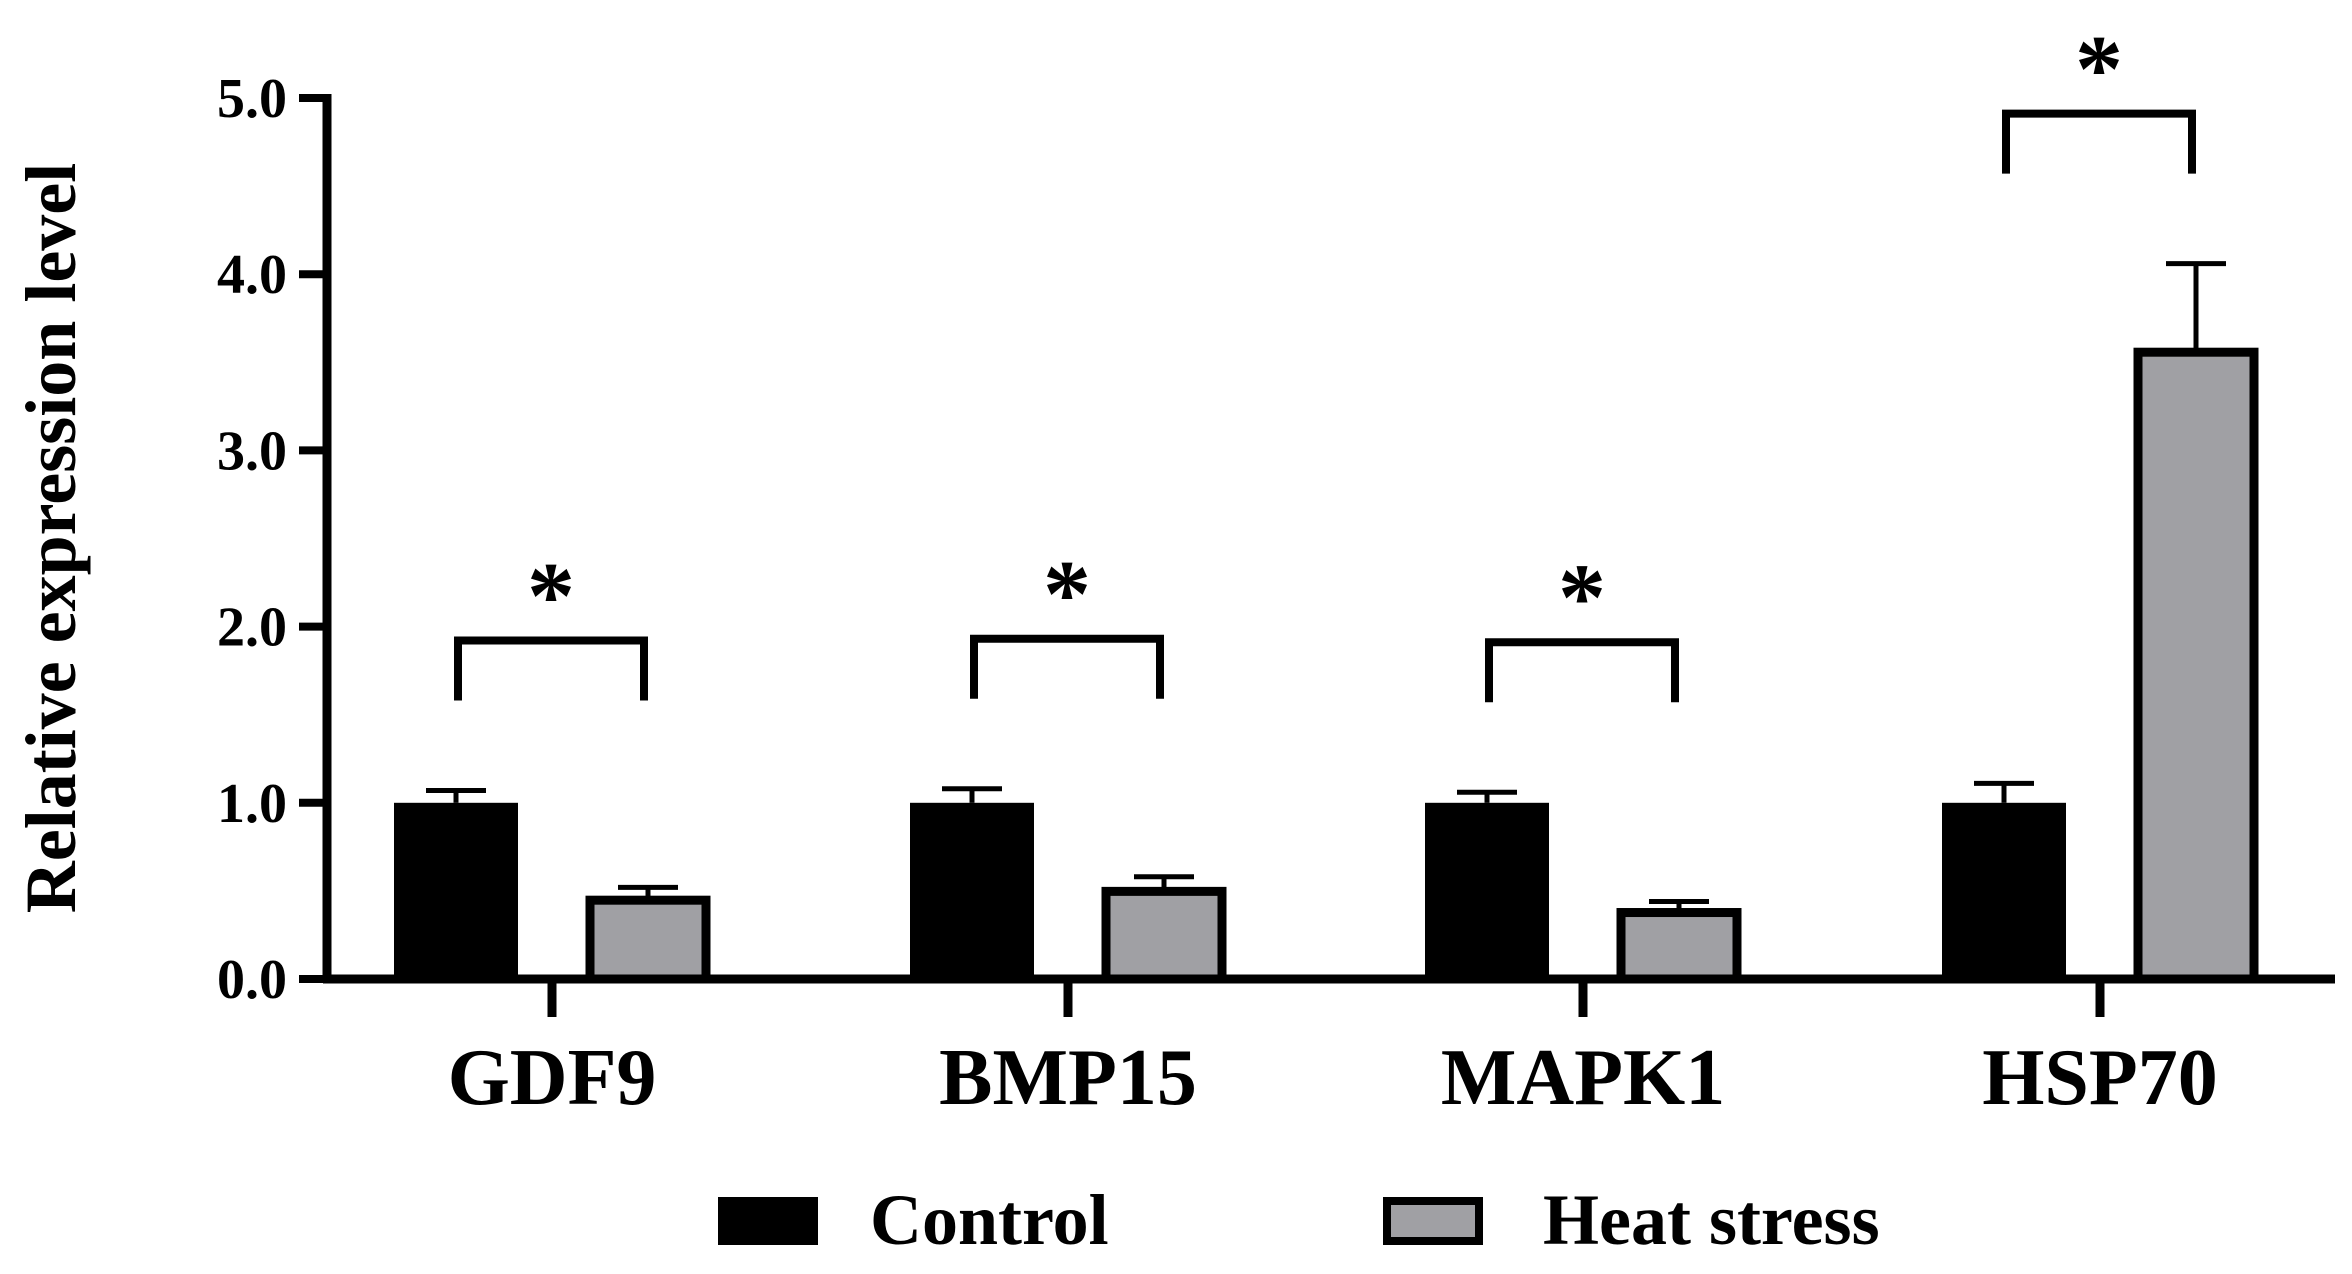  What do you see at coordinates (252, 99) in the screenshot?
I see `y-tick-label: 5.0` at bounding box center [252, 99].